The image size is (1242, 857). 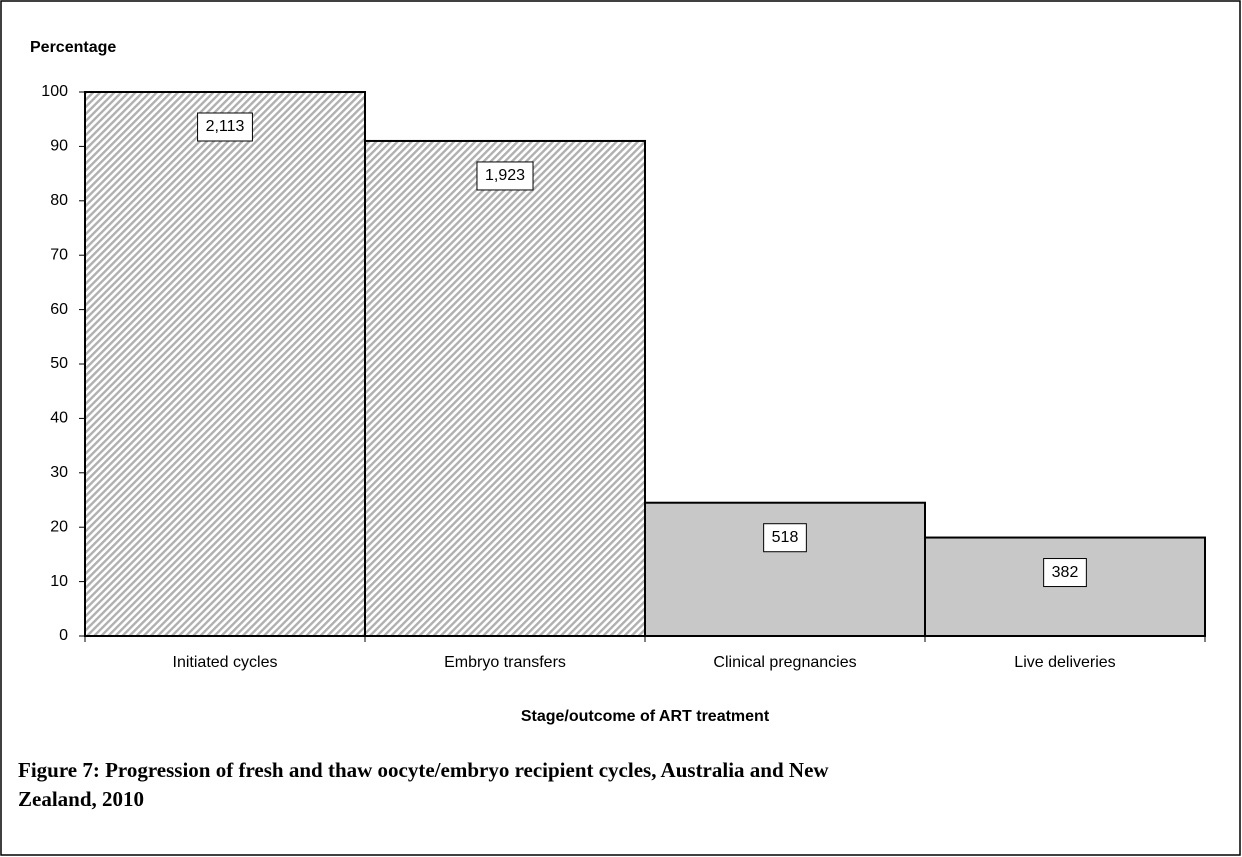 I want to click on caption-line: Zealand, 2010, so click(x=81, y=799).